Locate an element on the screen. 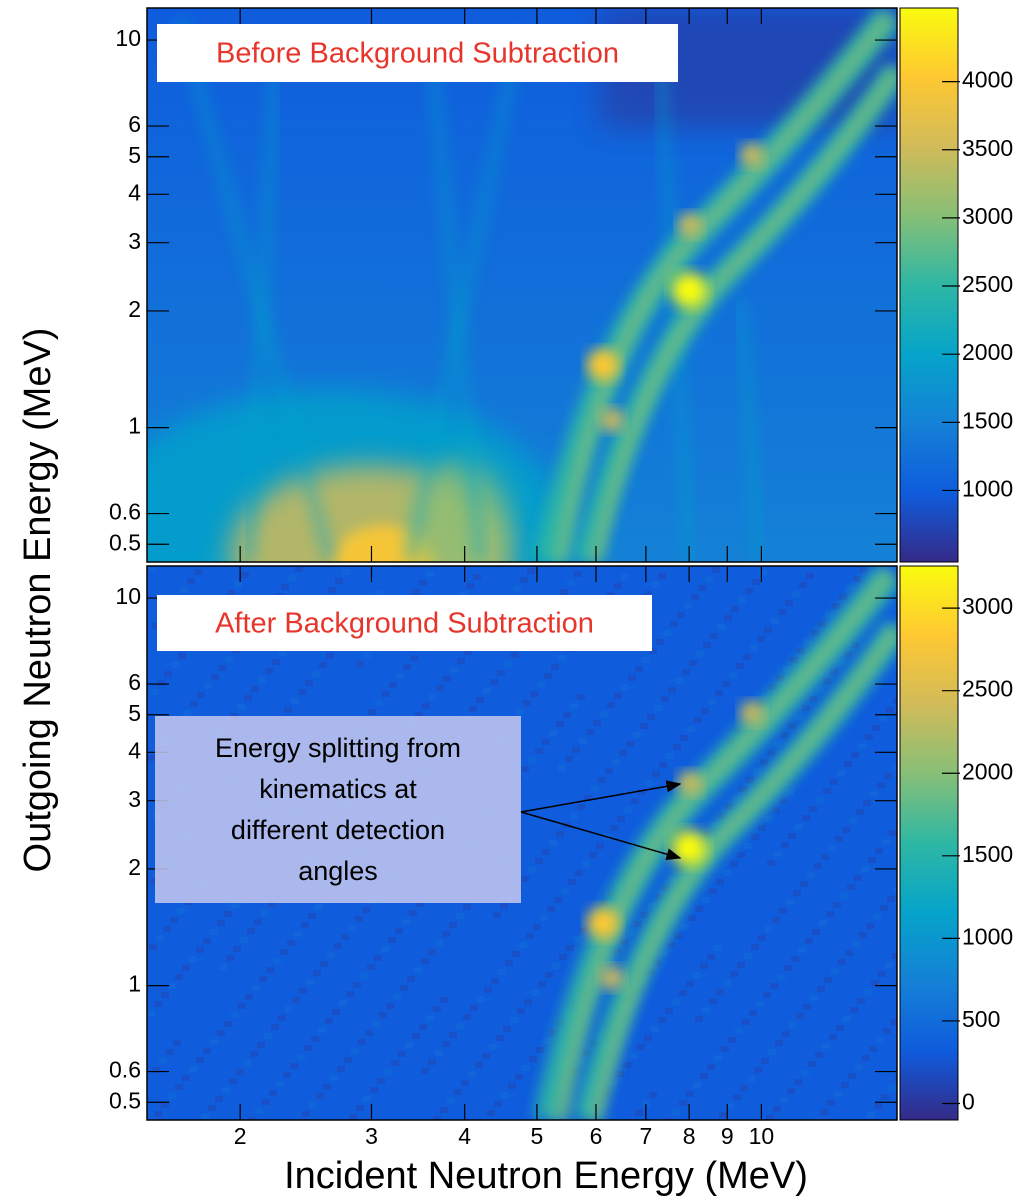 This screenshot has height=1202, width=1034. y-tick-label: 10 is located at coordinates (128, 38).